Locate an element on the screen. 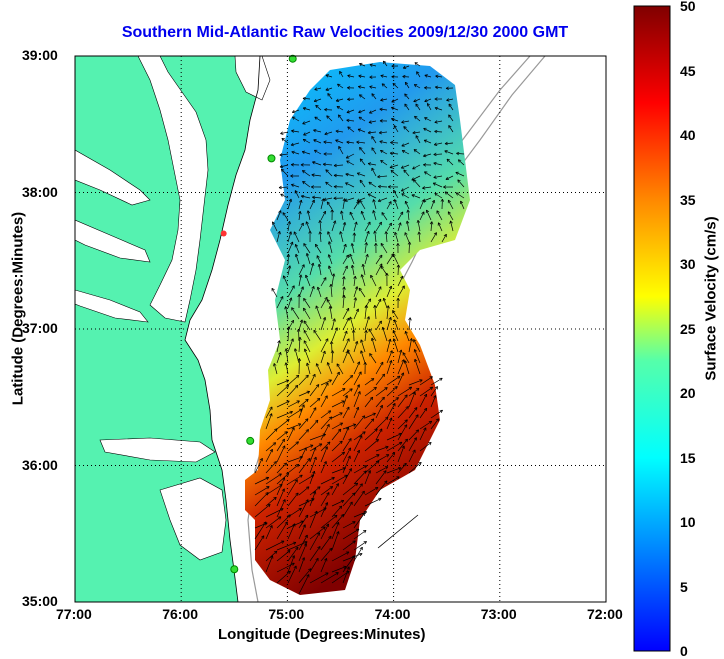 The width and height of the screenshot is (724, 659). x-tick-label: 76:00 is located at coordinates (180, 614).